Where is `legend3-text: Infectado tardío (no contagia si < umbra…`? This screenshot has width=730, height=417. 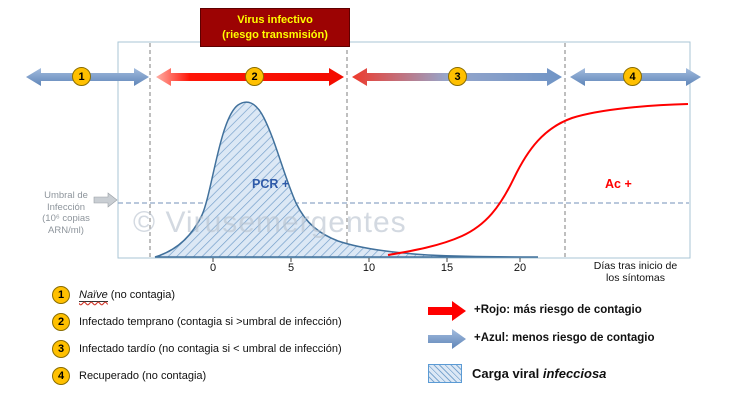 legend3-text: Infectado tardío (no contagia si < umbra… is located at coordinates (210, 349).